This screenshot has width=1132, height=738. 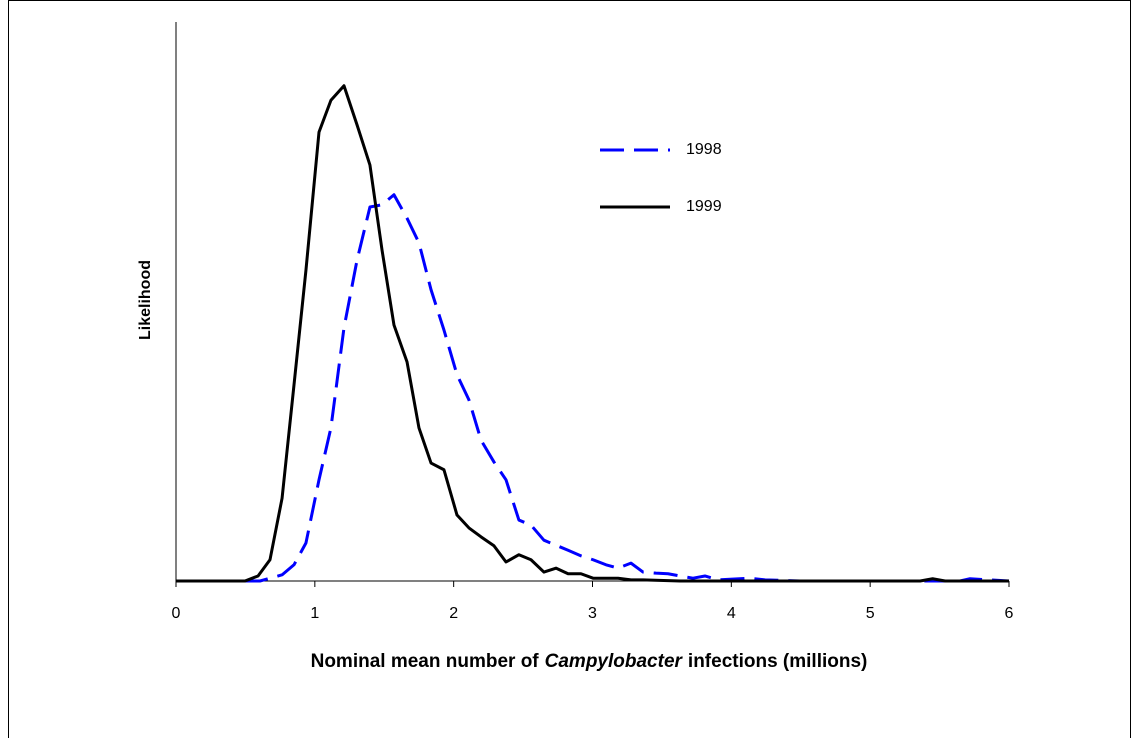 I want to click on x-label-part: Campylobacter, so click(x=614, y=661).